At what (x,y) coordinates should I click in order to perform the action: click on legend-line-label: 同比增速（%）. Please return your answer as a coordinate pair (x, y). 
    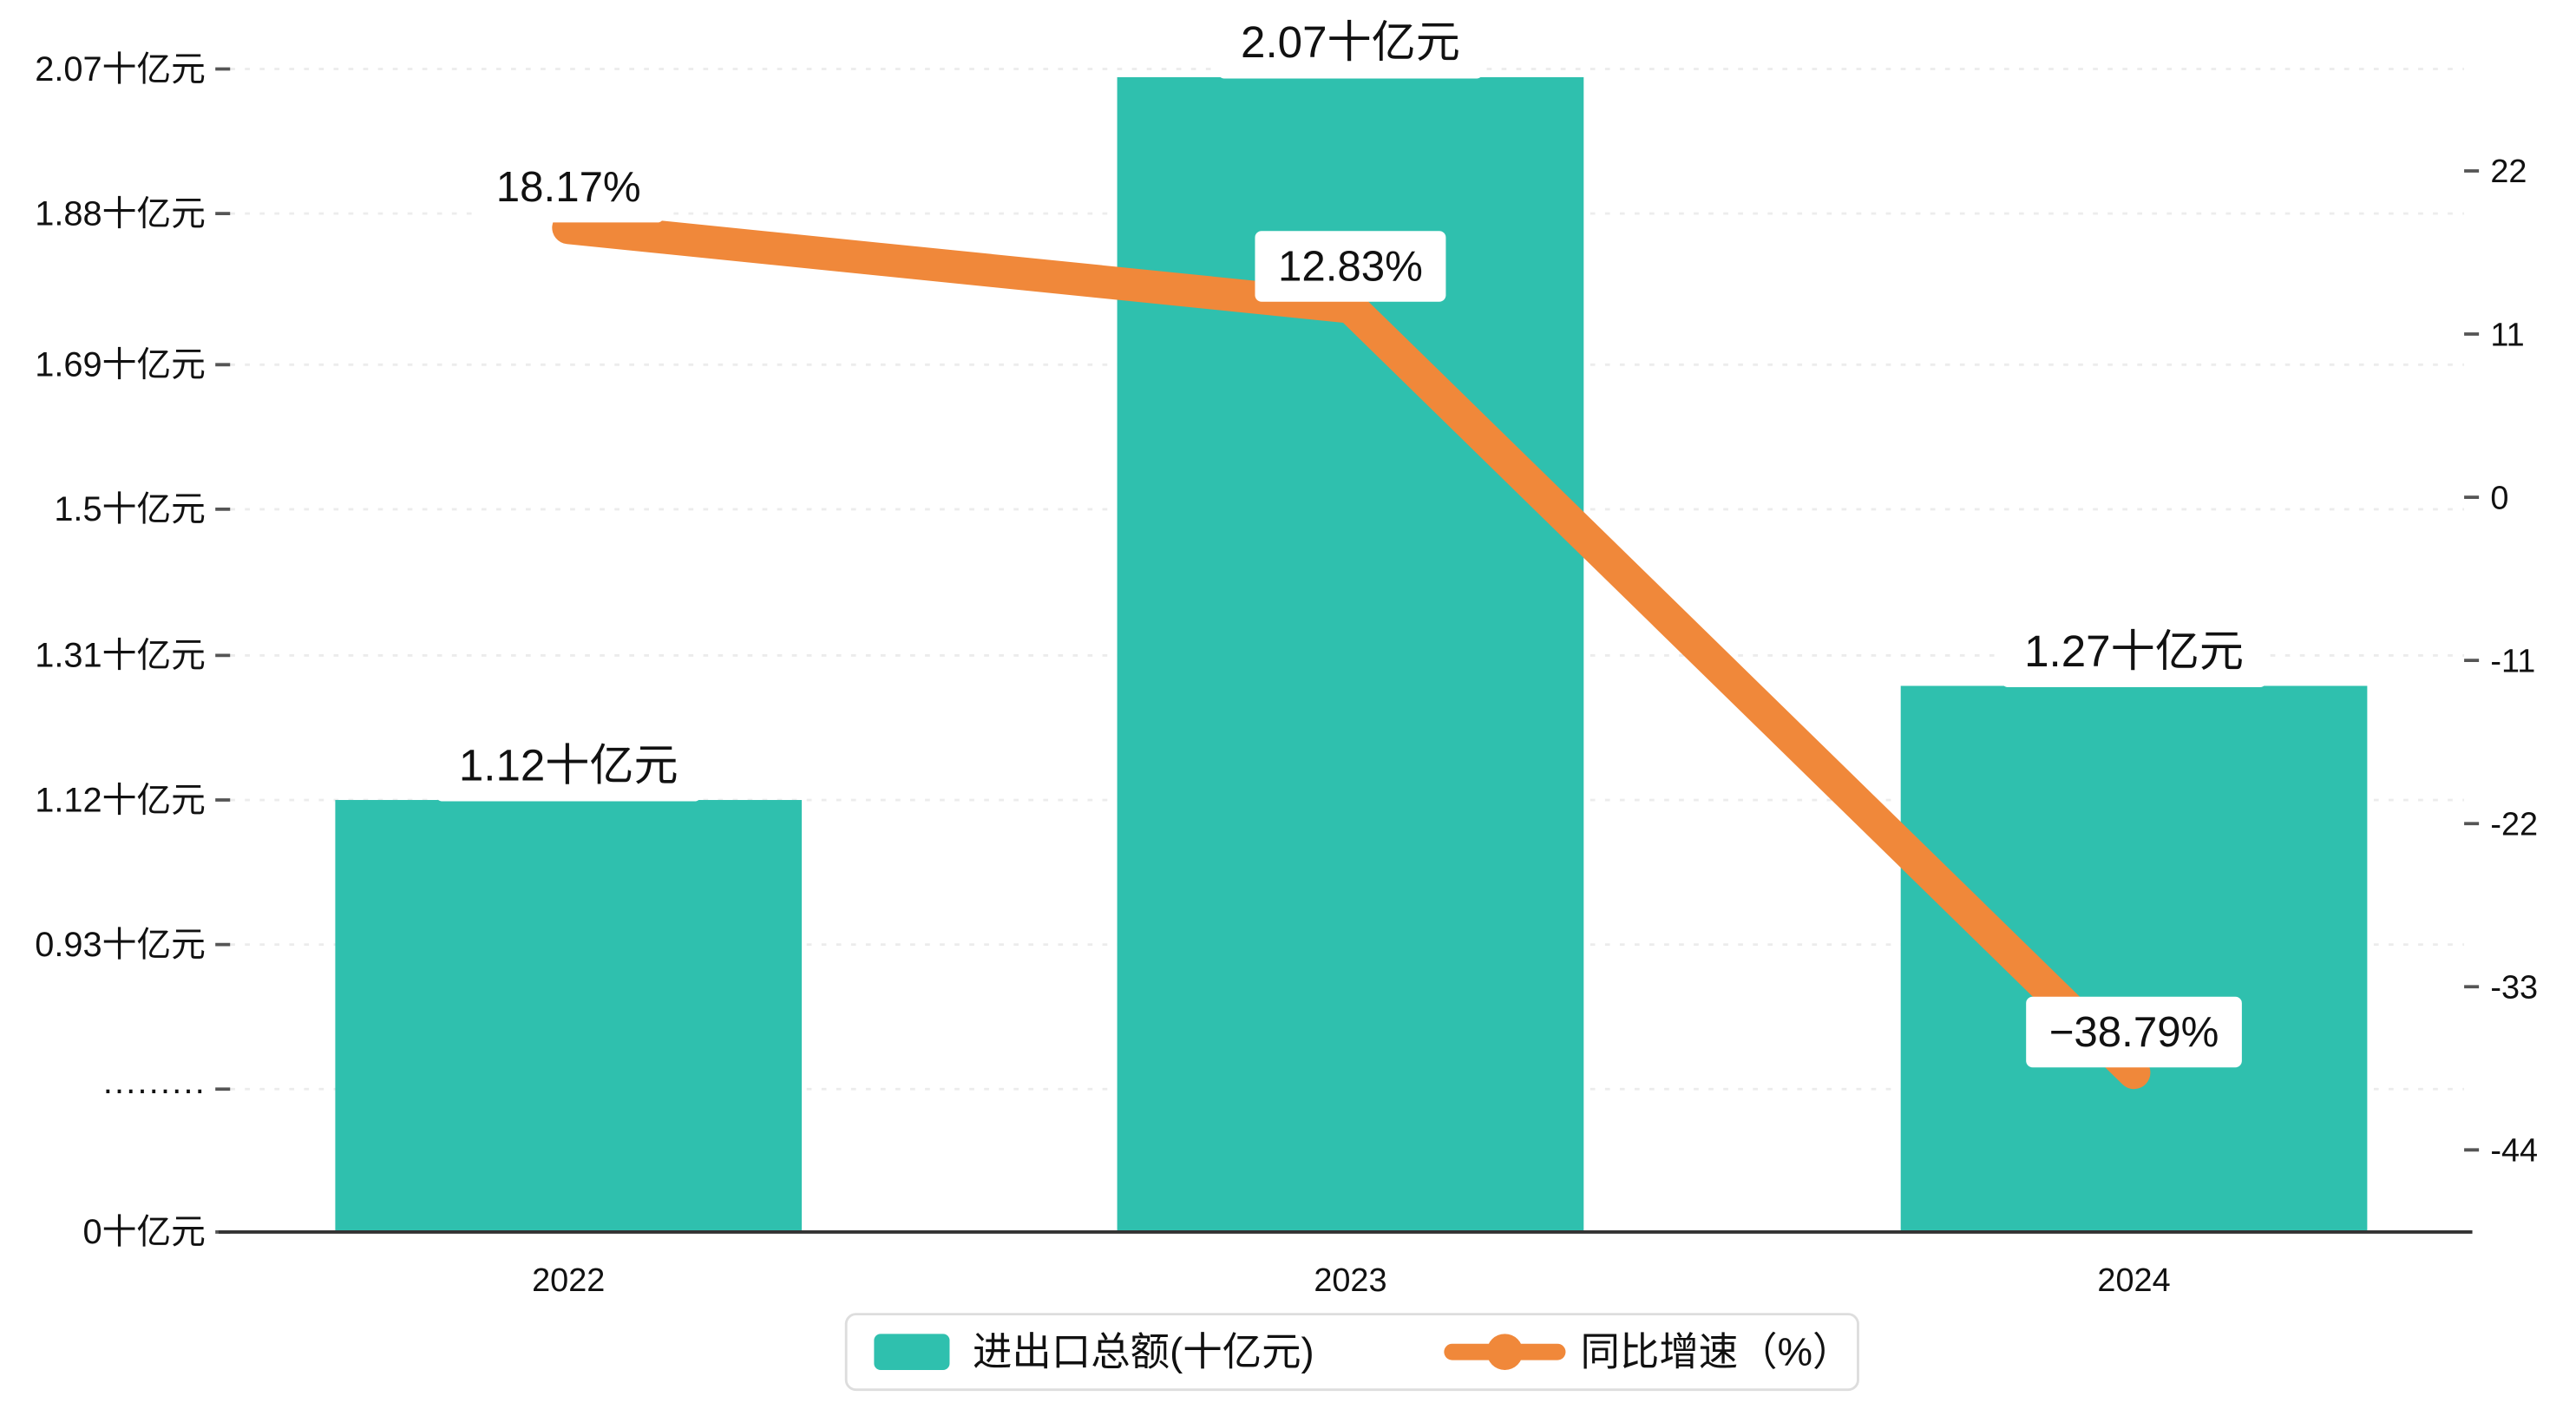
    Looking at the image, I should click on (1716, 1351).